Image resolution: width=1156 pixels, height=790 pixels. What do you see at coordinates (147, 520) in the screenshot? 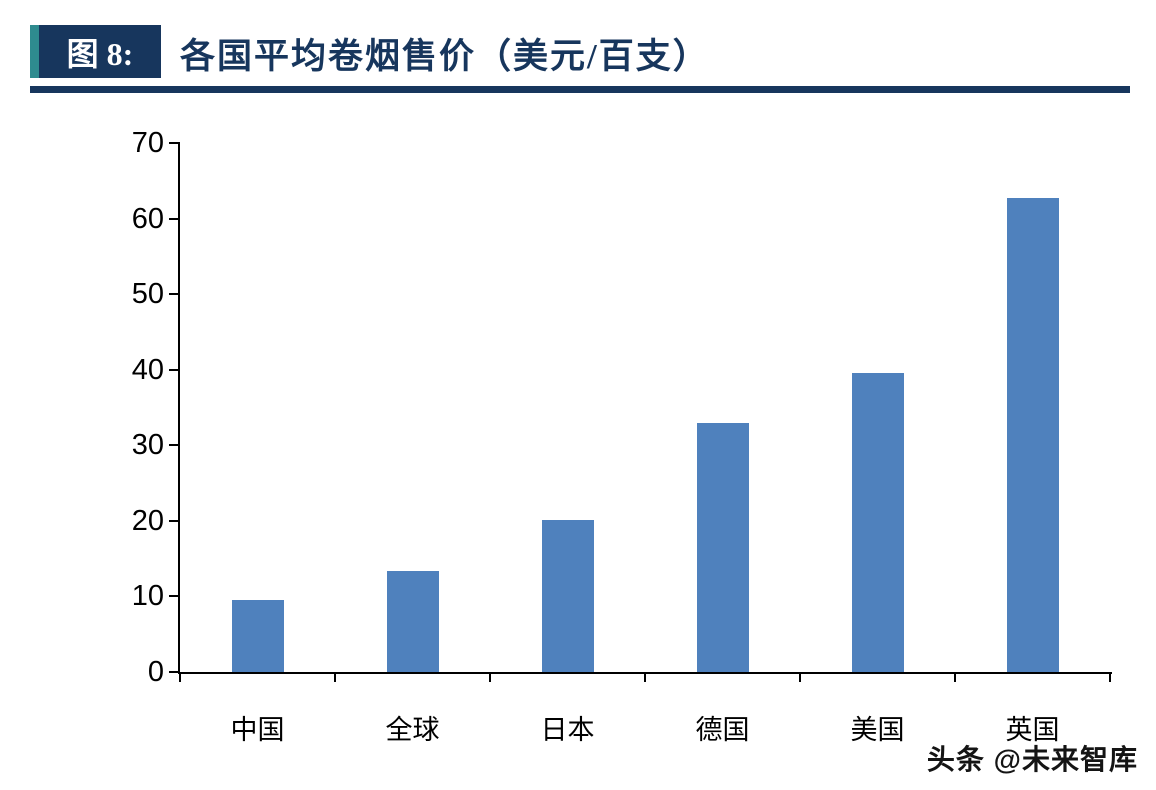
I see `y-tick-label: 20` at bounding box center [147, 520].